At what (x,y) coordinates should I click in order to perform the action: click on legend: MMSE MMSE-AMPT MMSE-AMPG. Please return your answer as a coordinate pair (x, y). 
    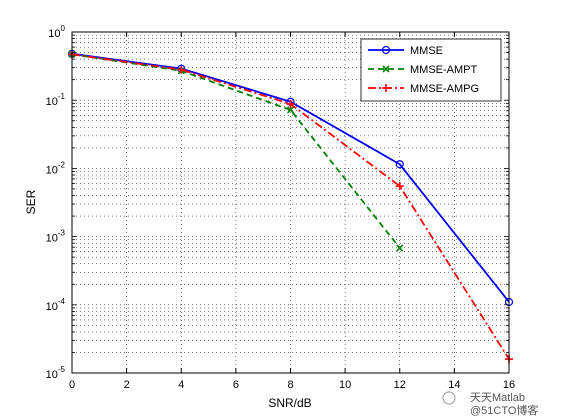
    Looking at the image, I should click on (431, 70).